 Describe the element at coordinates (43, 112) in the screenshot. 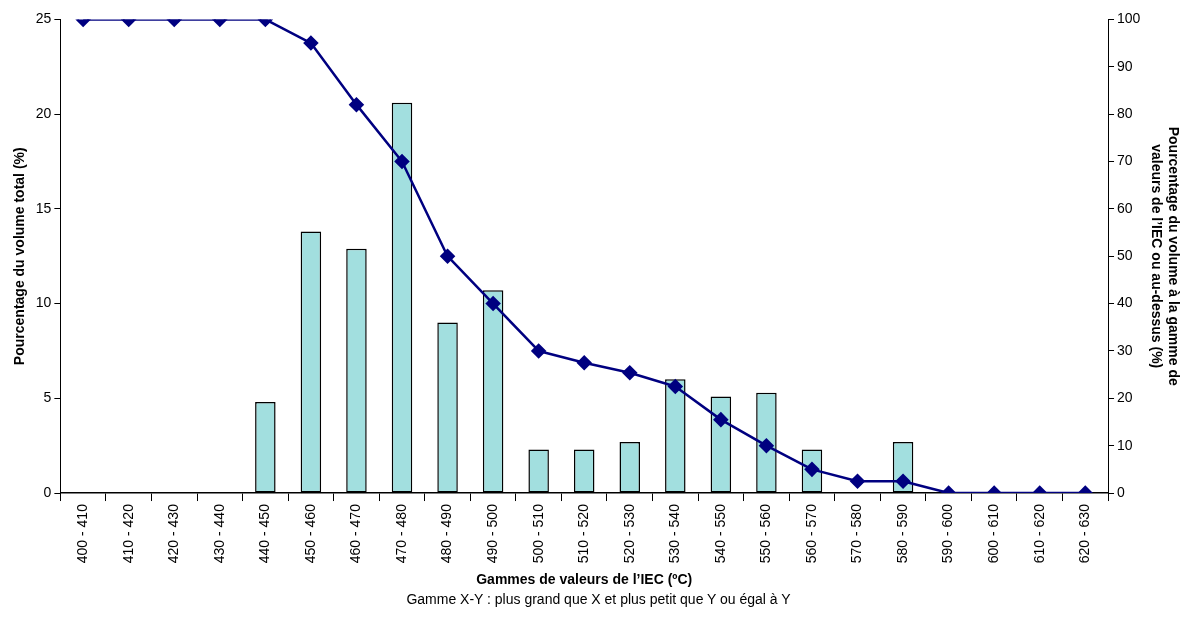

I see `y-tick-label: 20` at that location.